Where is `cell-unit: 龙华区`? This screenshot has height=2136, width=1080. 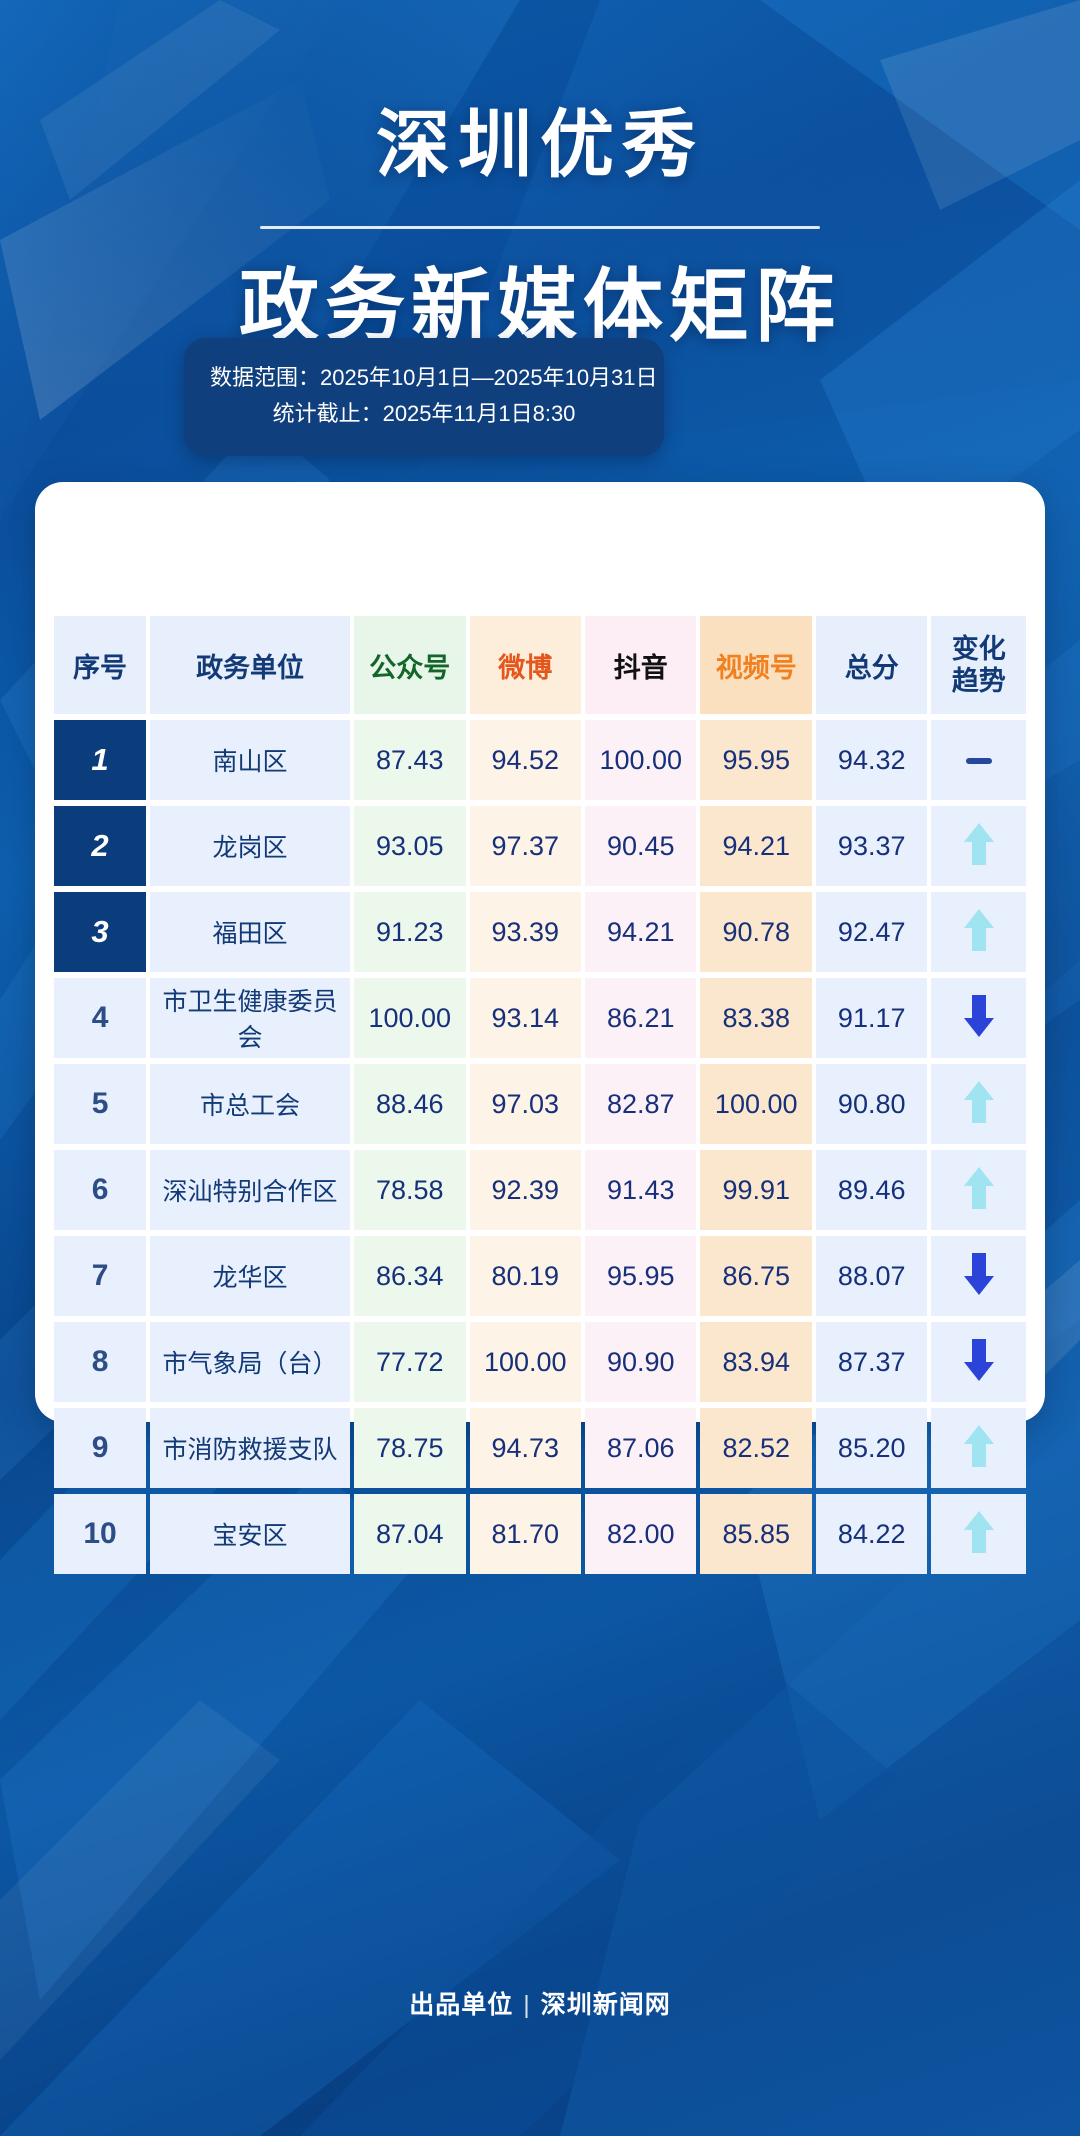
cell-unit: 龙华区 is located at coordinates (250, 1276).